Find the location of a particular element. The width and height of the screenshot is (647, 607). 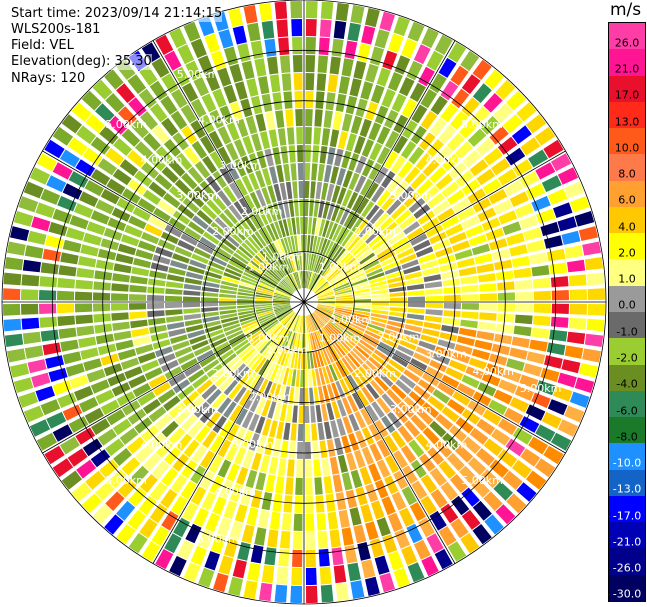

range-ring-label: 2.00km is located at coordinates (399, 336).